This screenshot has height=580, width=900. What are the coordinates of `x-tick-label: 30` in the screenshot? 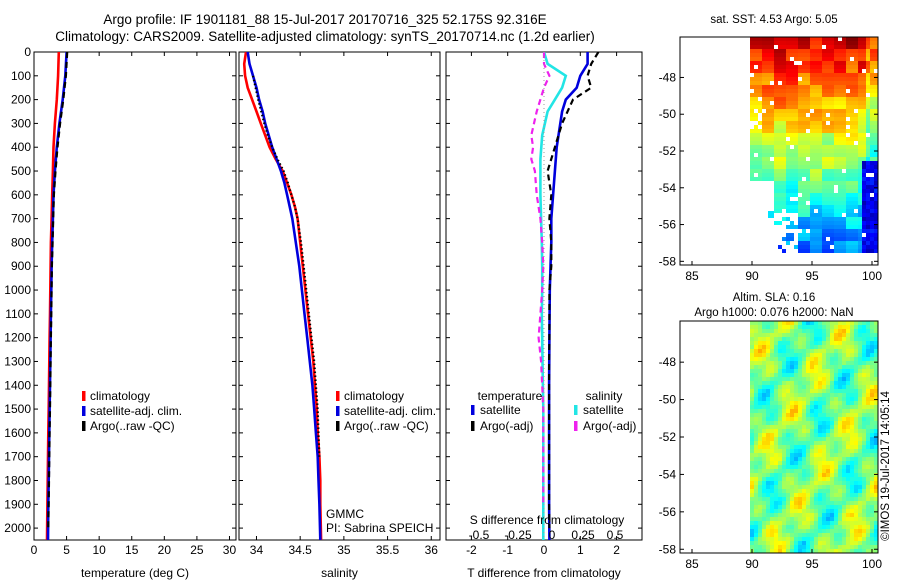 It's located at (230, 550).